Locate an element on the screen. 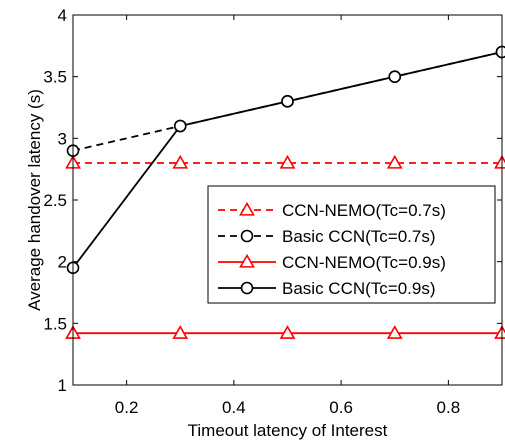  y-tick-label: 3 is located at coordinates (62, 138).